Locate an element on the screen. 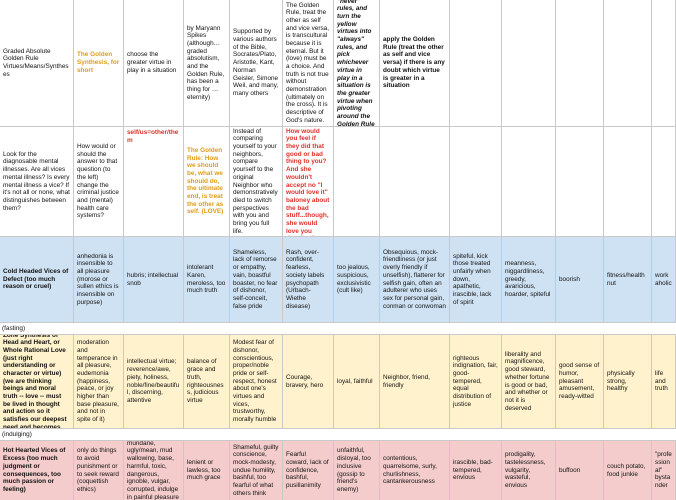  cell: (indulging) is located at coordinates (17, 434).